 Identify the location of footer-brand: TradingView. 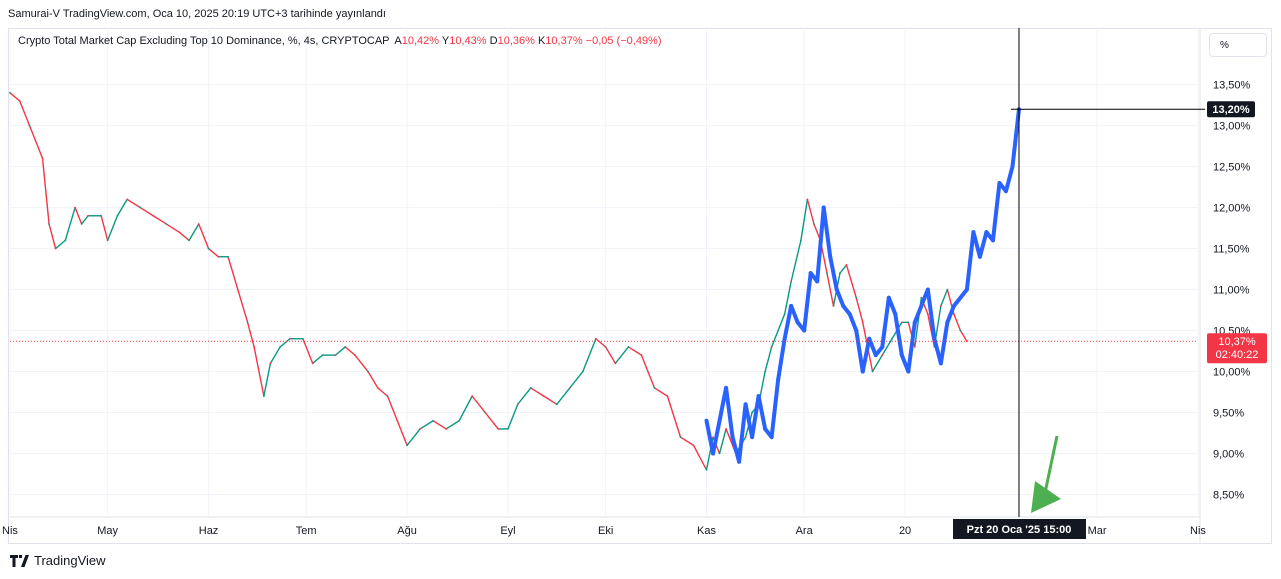
(58, 560).